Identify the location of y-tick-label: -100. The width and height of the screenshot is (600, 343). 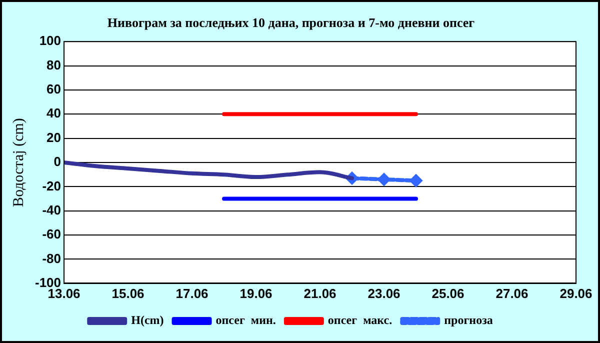
(48, 282).